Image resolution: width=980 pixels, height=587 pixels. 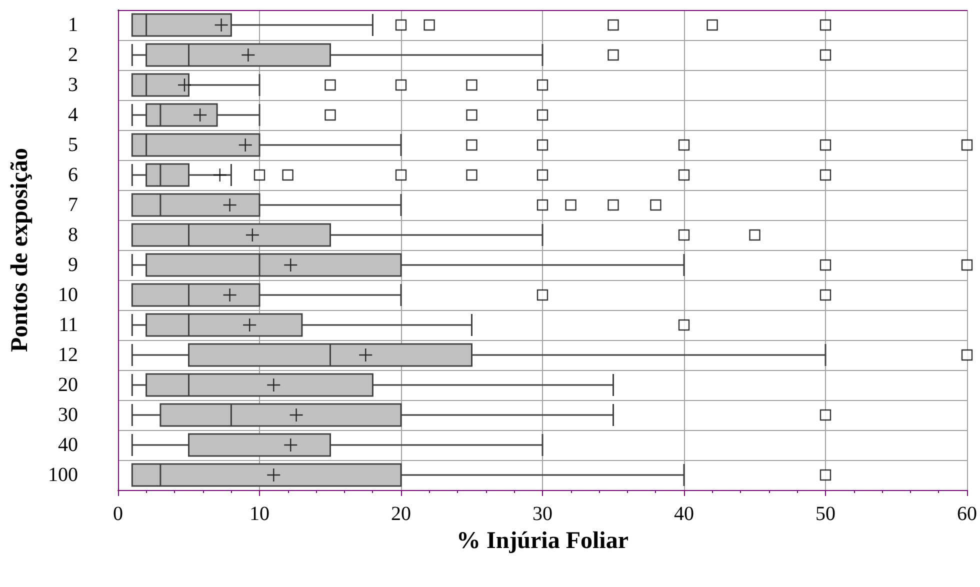 I want to click on y-tick-label: 10, so click(x=68, y=295).